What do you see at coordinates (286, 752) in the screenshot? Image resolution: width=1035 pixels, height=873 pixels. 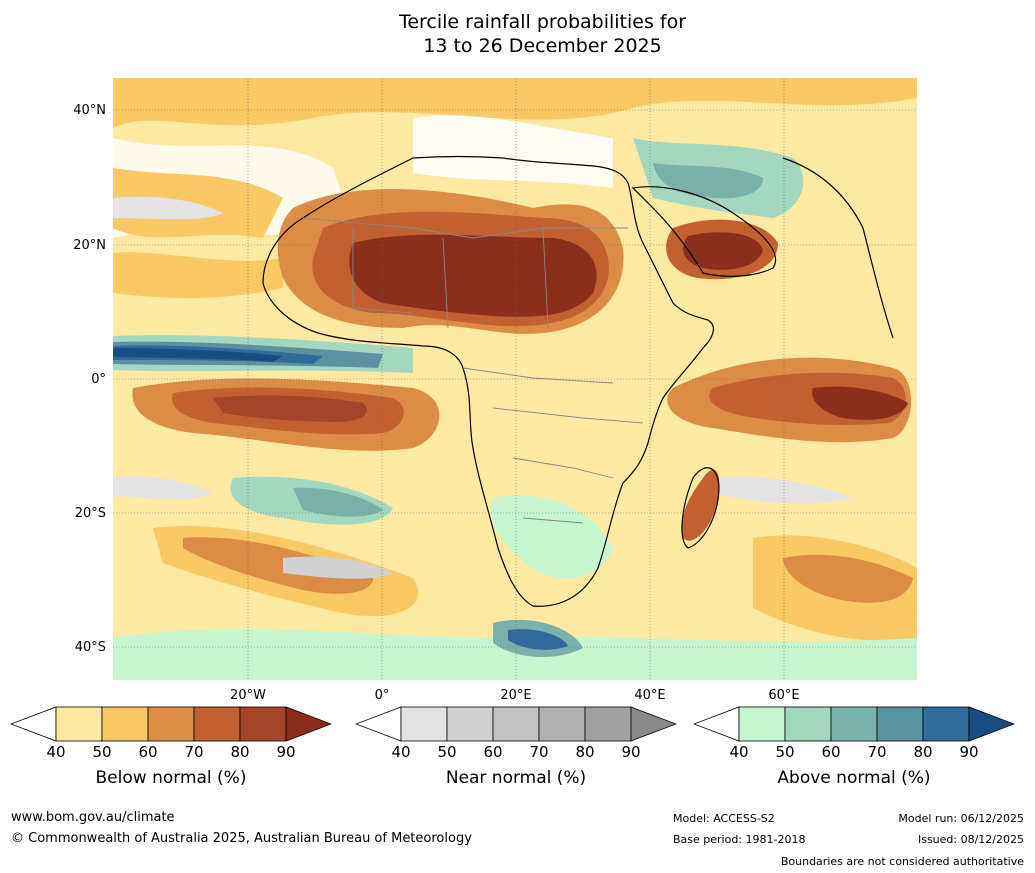 I see `tick-below-90: 90` at bounding box center [286, 752].